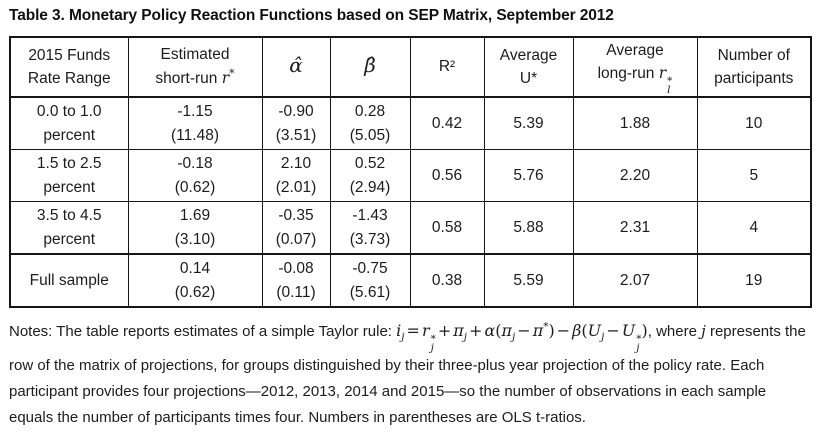 The height and width of the screenshot is (438, 819). Describe the element at coordinates (69, 79) in the screenshot. I see `header-line: Rate Range` at that location.